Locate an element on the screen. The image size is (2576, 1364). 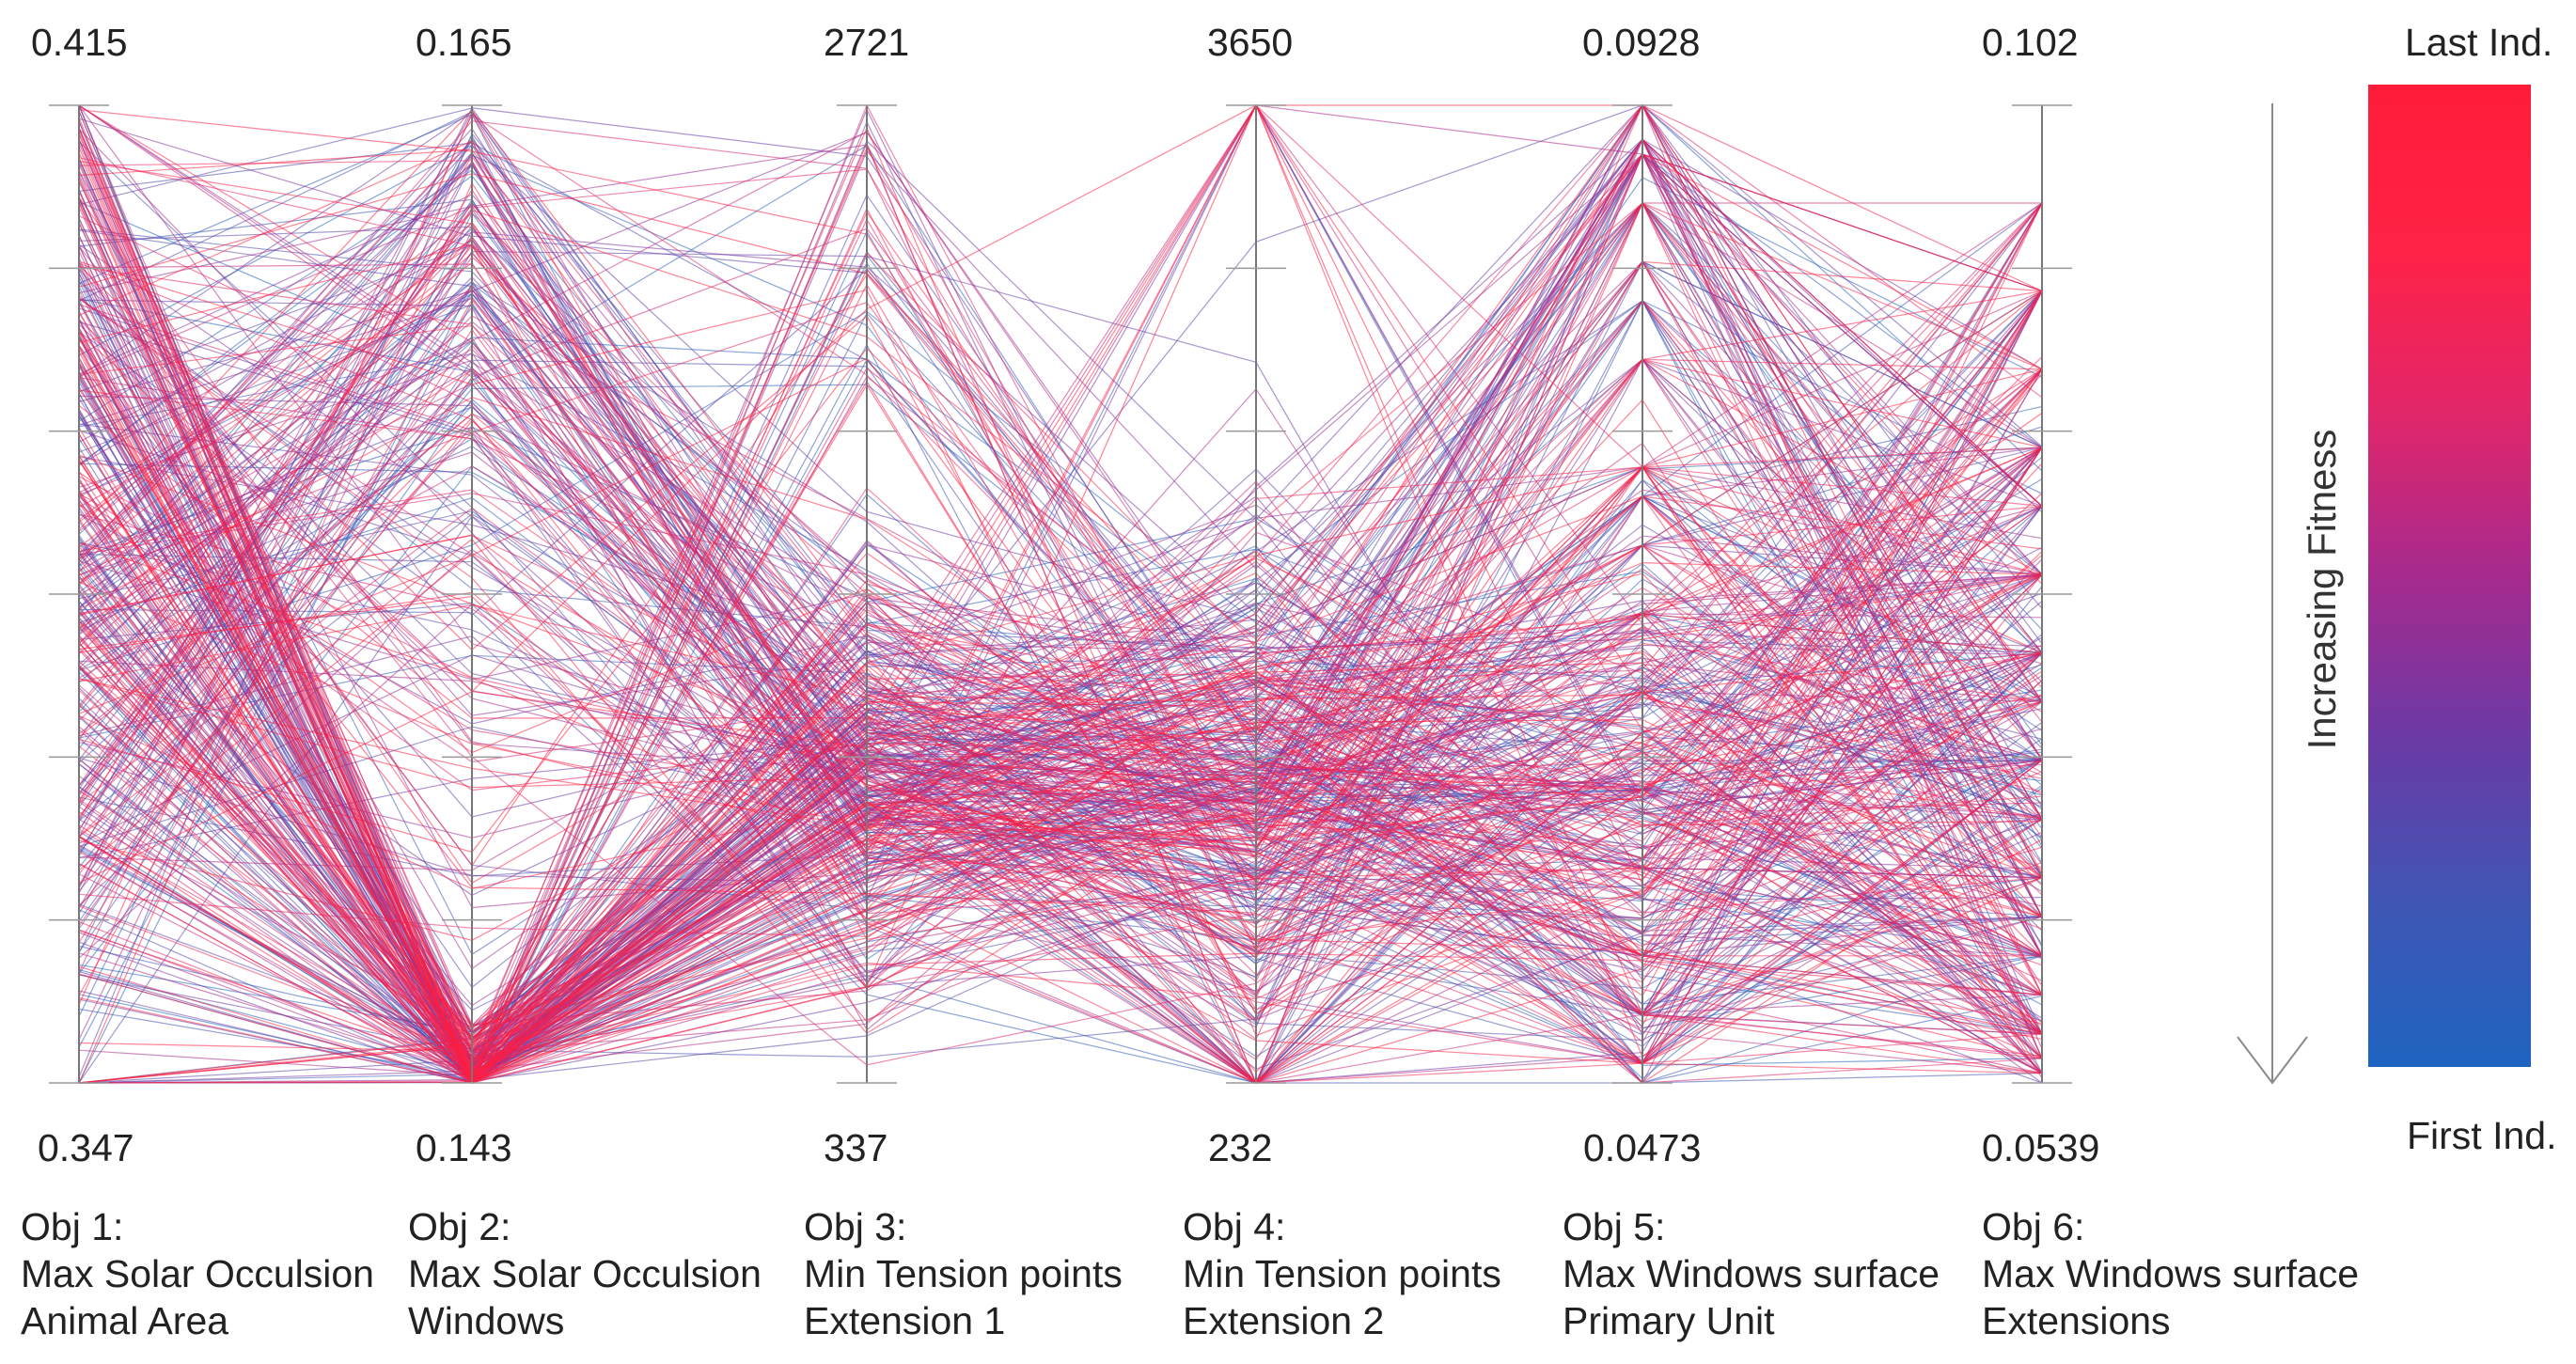
axis5-name-line3: Primary Unit is located at coordinates (1669, 1320).